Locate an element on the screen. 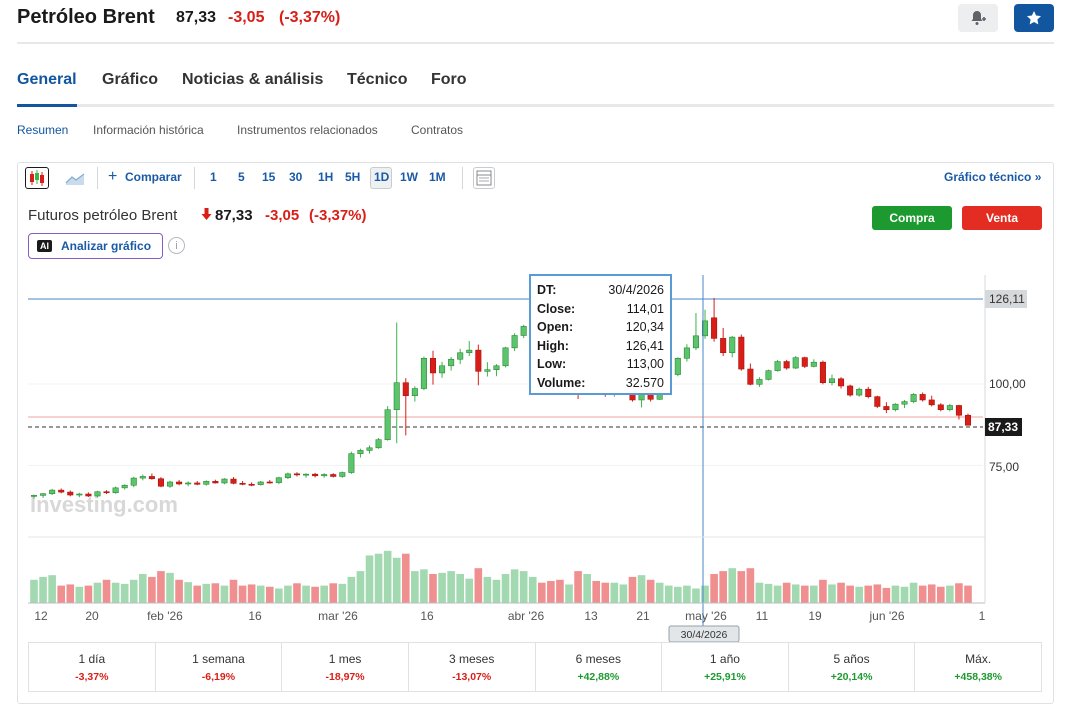 The width and height of the screenshot is (1075, 711). area-chart-button is located at coordinates (75, 180).